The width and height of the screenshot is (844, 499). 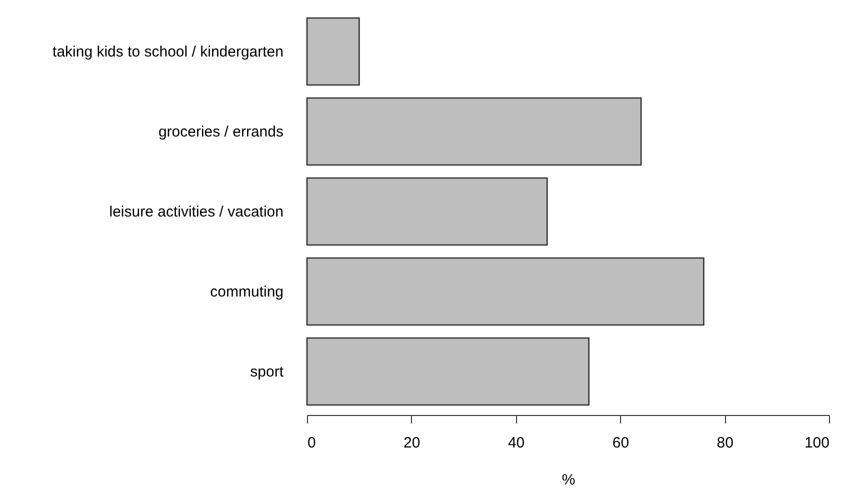 I want to click on x-tick-label: 40, so click(x=516, y=443).